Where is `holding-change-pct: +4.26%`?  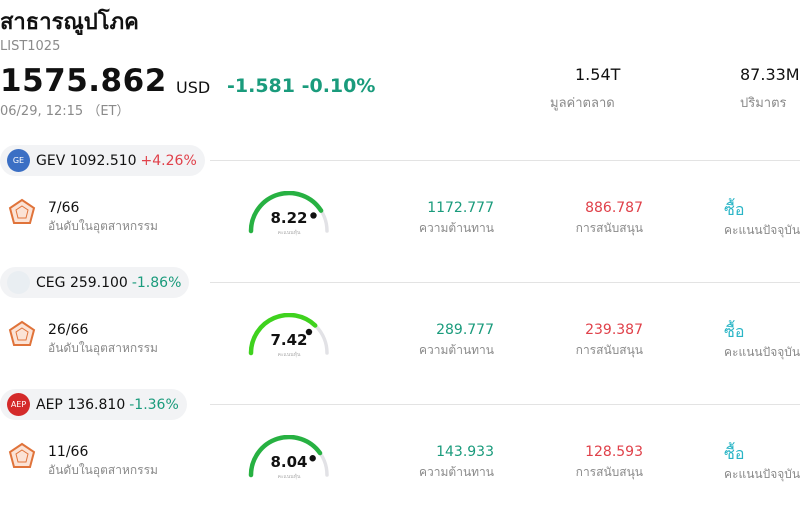 holding-change-pct: +4.26% is located at coordinates (168, 160).